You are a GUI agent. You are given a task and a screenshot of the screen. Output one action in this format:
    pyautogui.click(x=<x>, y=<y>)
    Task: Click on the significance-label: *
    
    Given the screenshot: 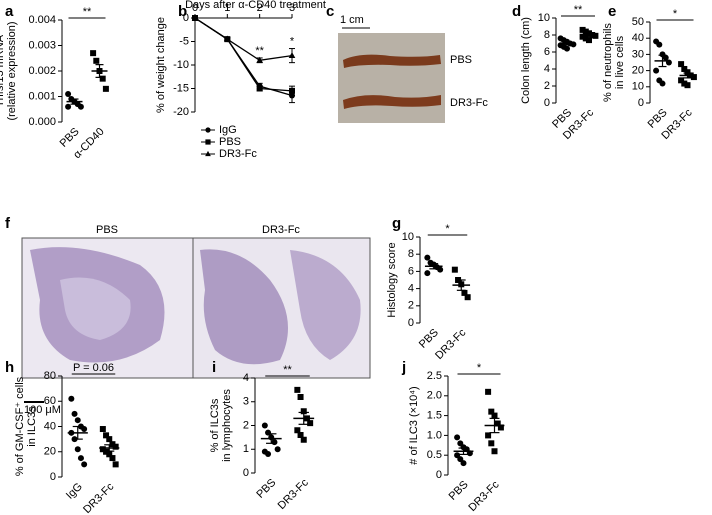 What is the action you would take?
    pyautogui.click(x=447, y=229)
    